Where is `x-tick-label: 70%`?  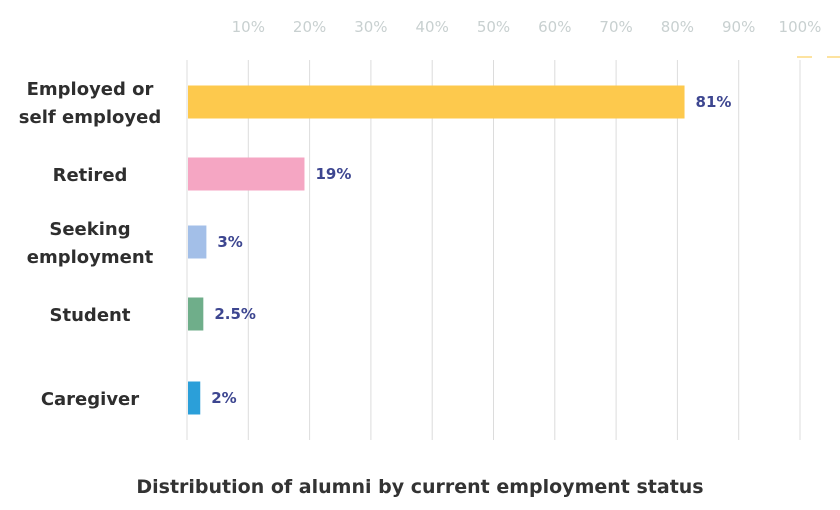 x-tick-label: 70% is located at coordinates (615, 27).